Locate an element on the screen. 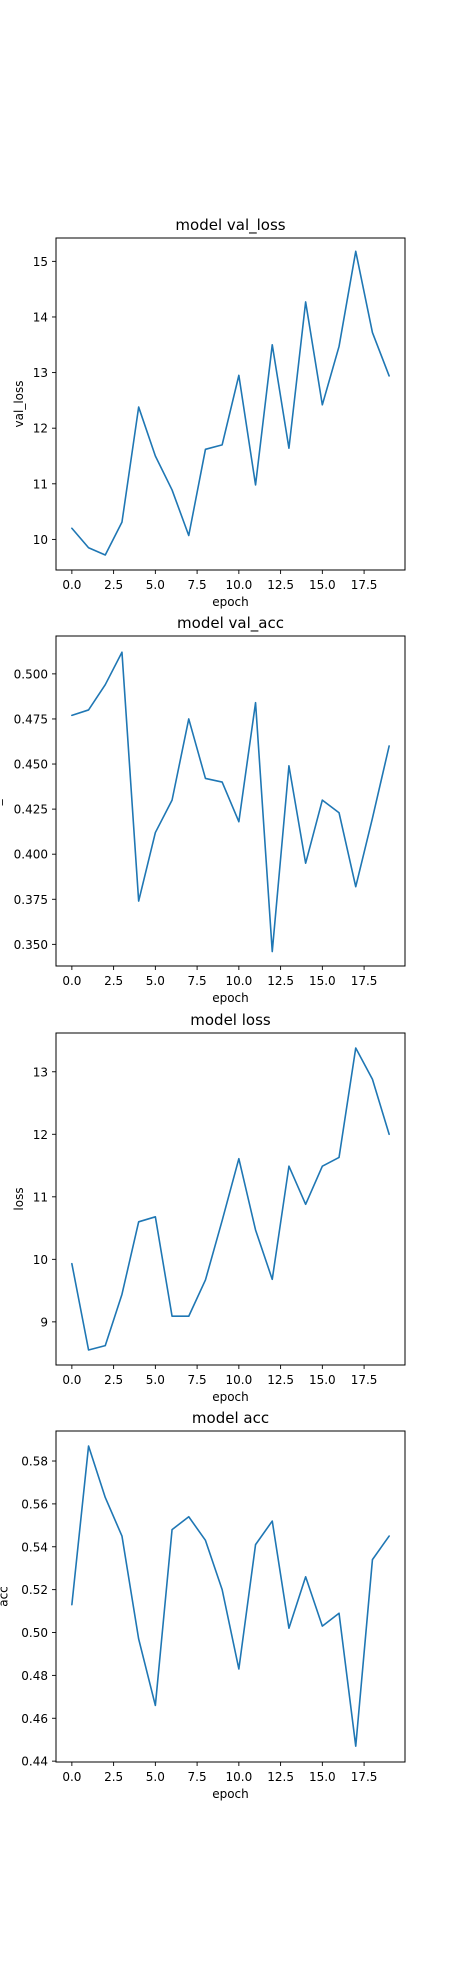 The width and height of the screenshot is (450, 1980). y-tick-label: 0.400 is located at coordinates (31, 855).